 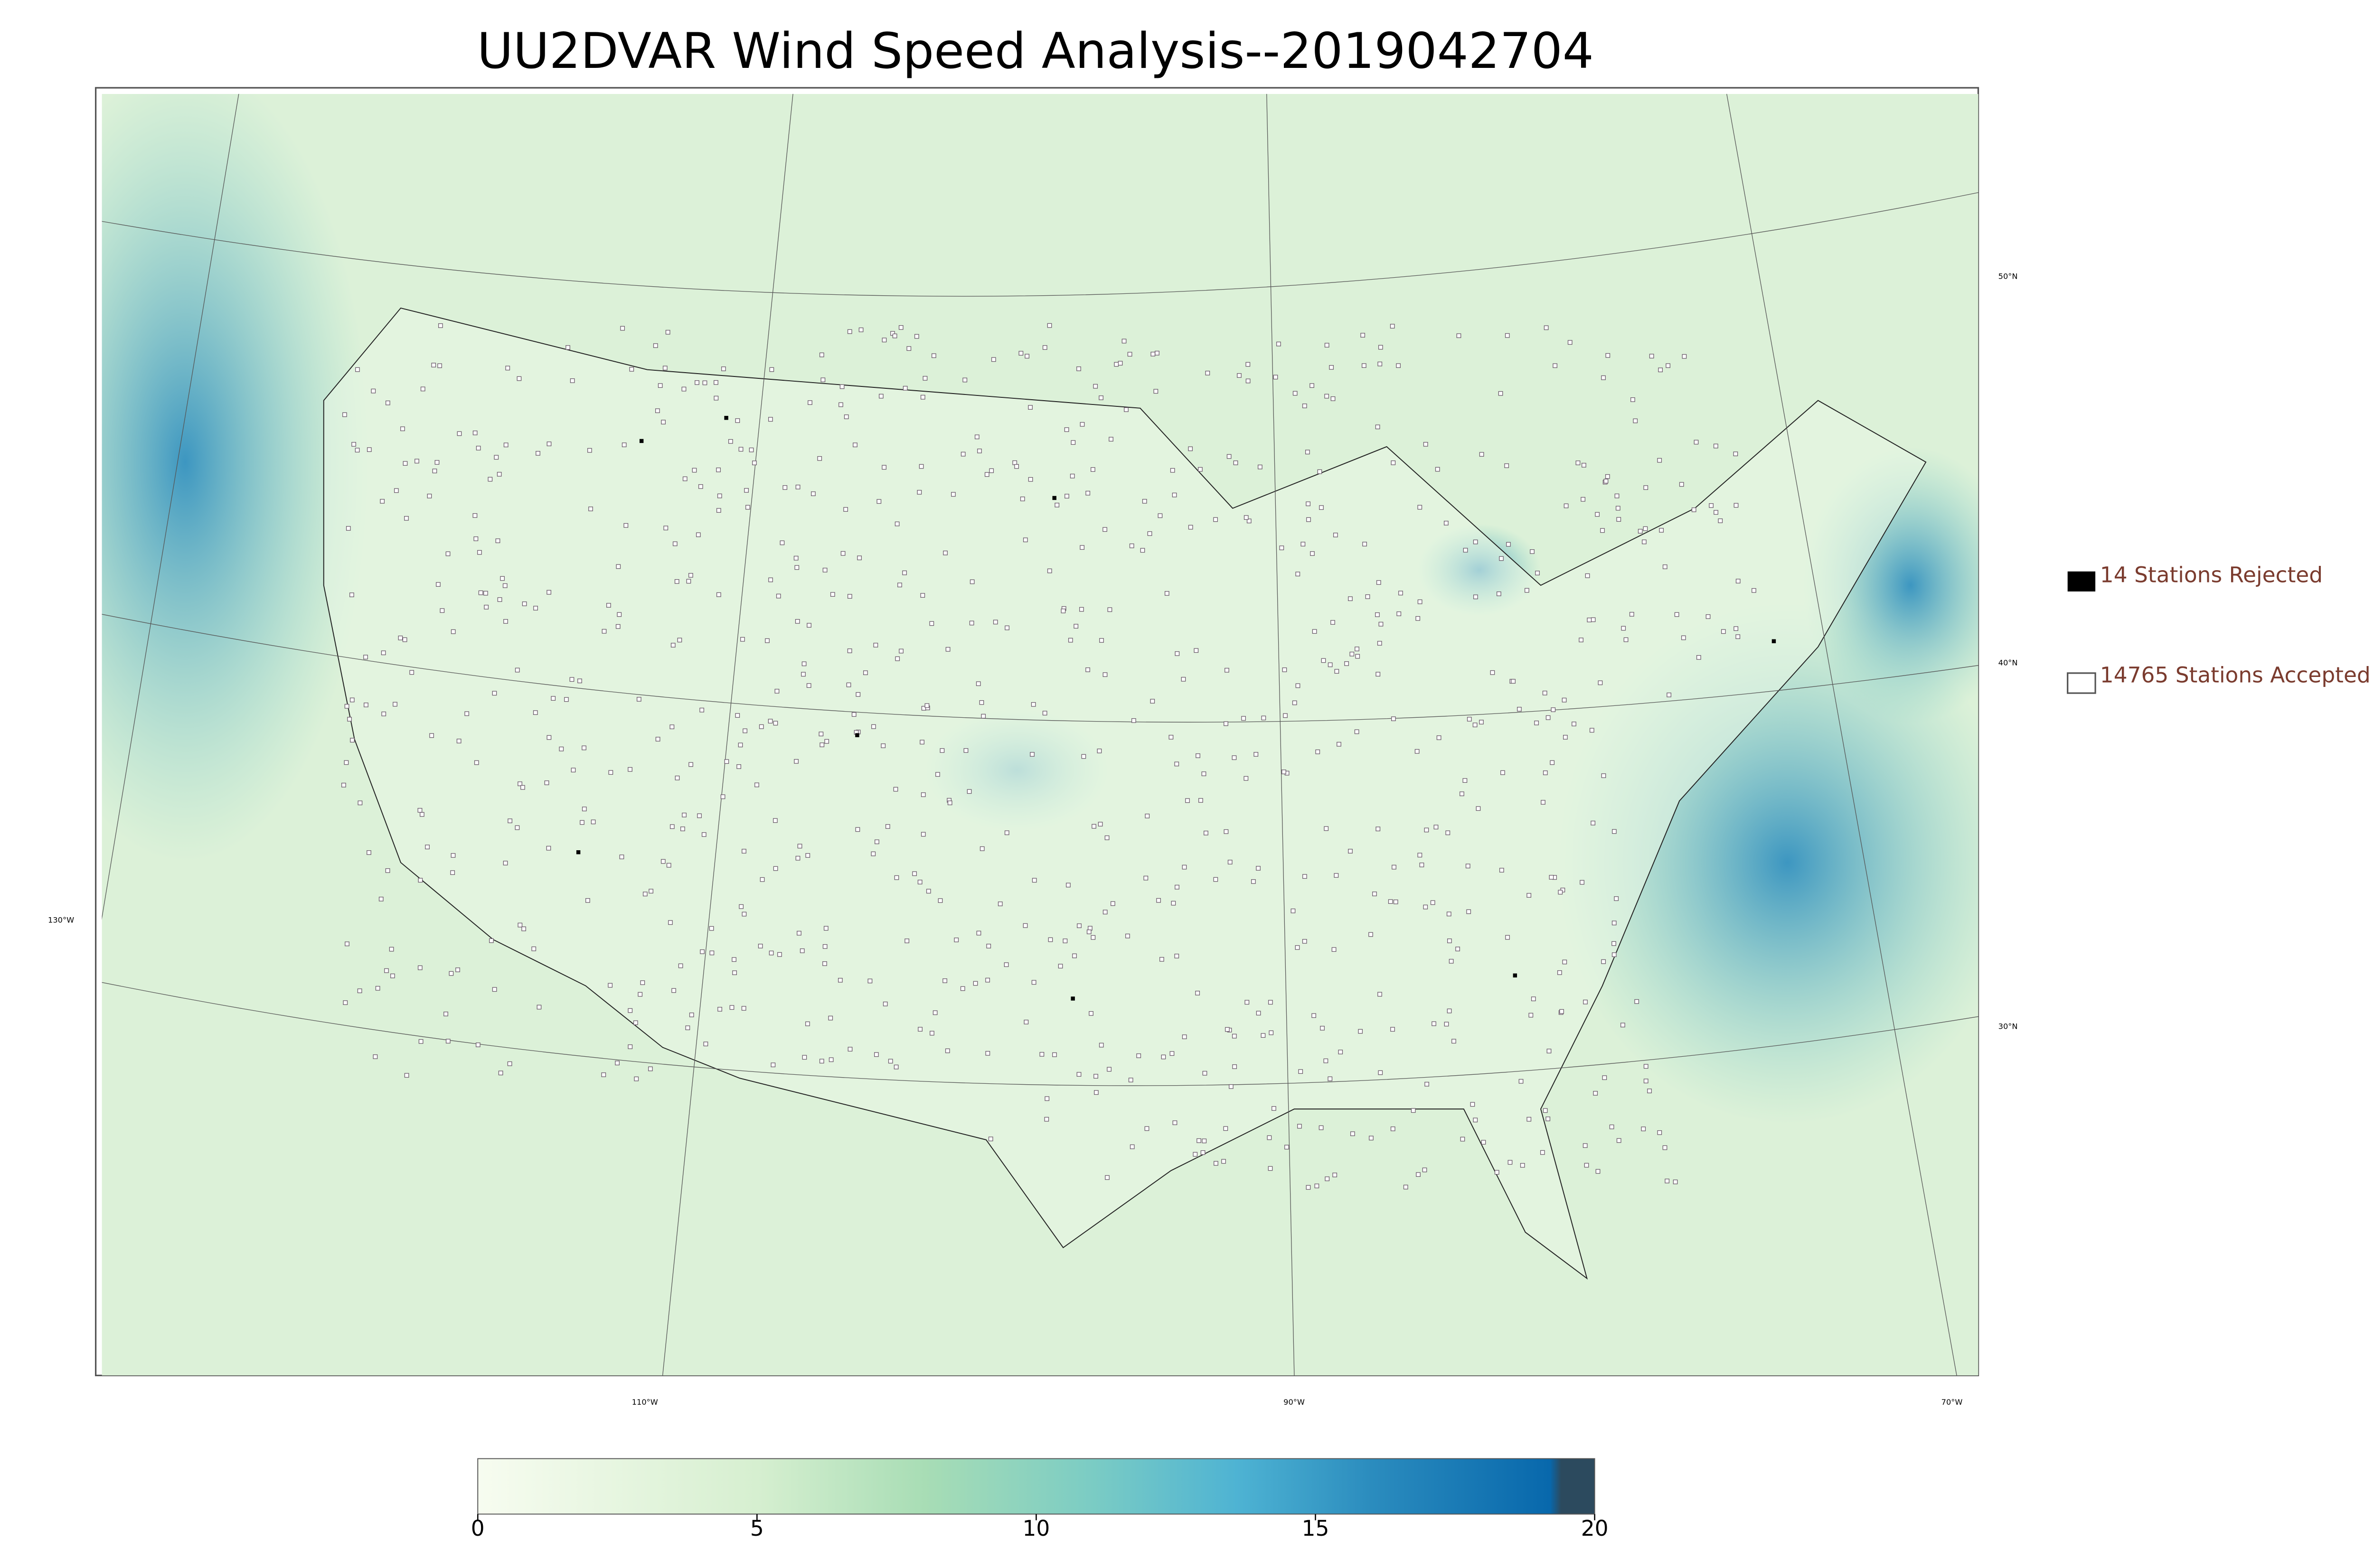 What do you see at coordinates (61, 920) in the screenshot?
I see `lon-label: 130°W` at bounding box center [61, 920].